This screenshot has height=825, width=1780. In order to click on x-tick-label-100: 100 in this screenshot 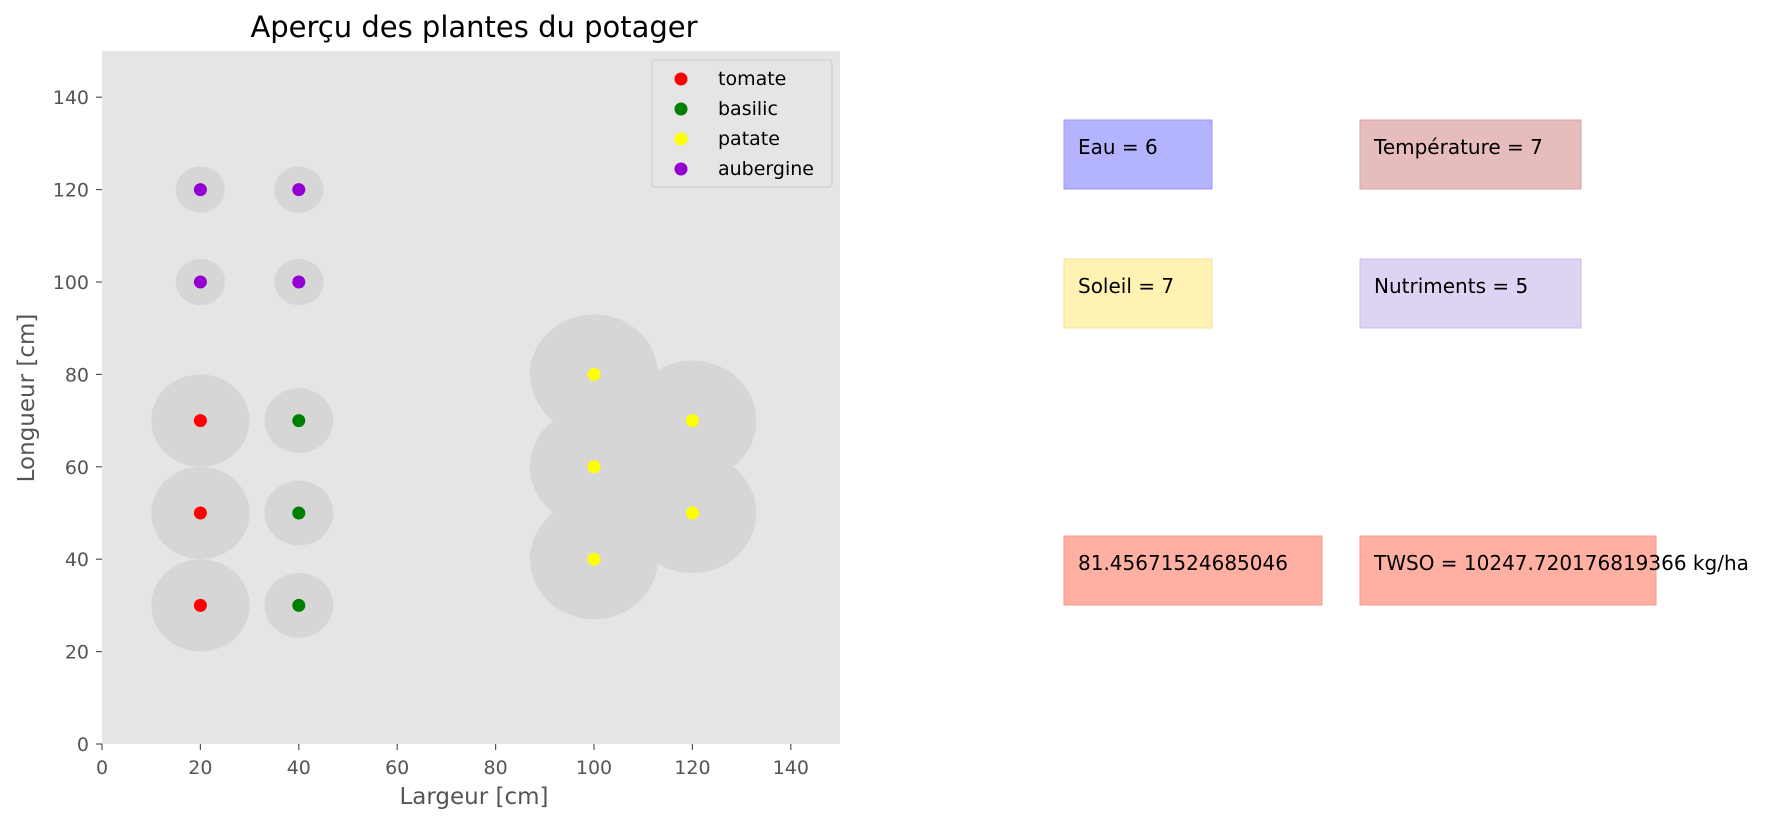, I will do `click(594, 768)`.